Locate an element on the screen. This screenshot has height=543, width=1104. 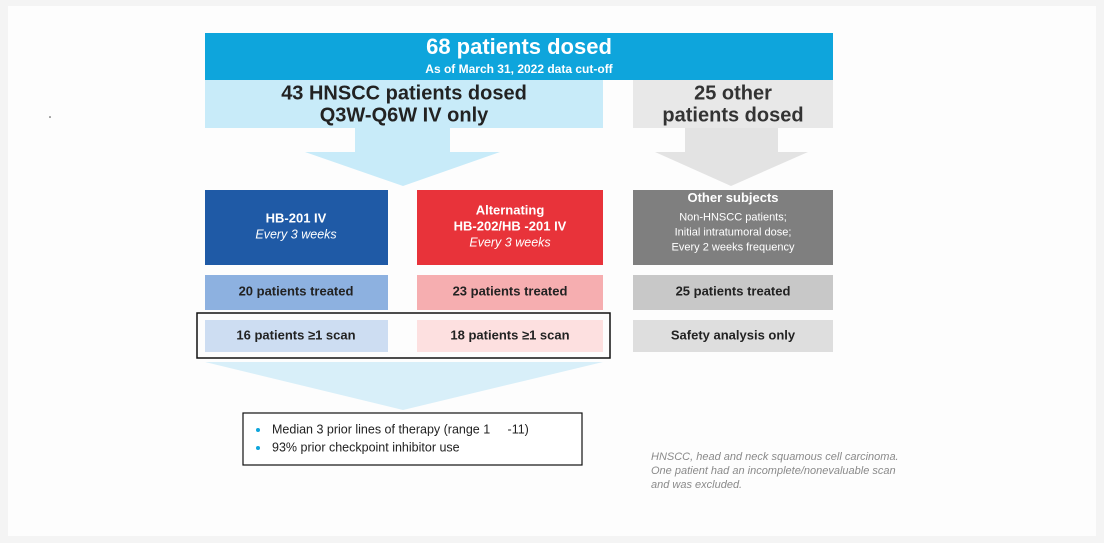
arm-name: HB-201 IV is located at coordinates (296, 217).